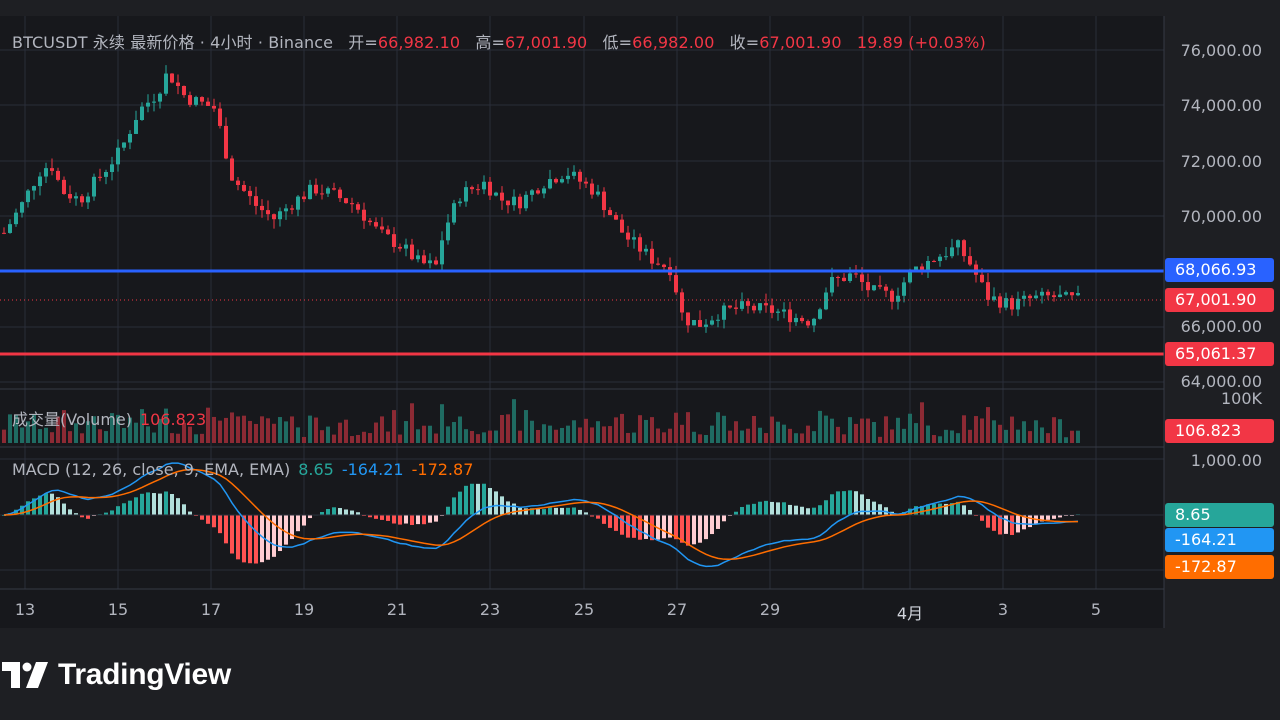 The width and height of the screenshot is (1280, 720). I want to click on blue-line-price-tag: 68,066.93, so click(1219, 270).